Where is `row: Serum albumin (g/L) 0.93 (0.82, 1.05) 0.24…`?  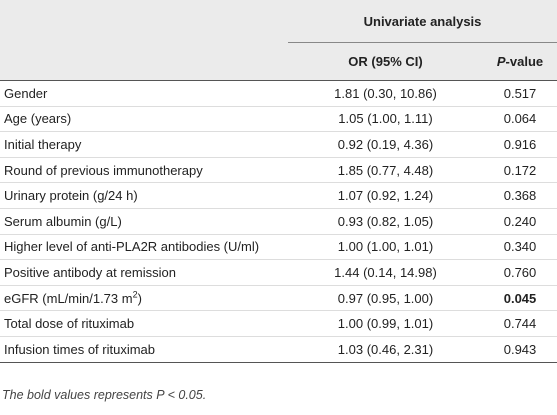
row: Serum albumin (g/L) 0.93 (0.82, 1.05) 0.24… is located at coordinates (278, 221).